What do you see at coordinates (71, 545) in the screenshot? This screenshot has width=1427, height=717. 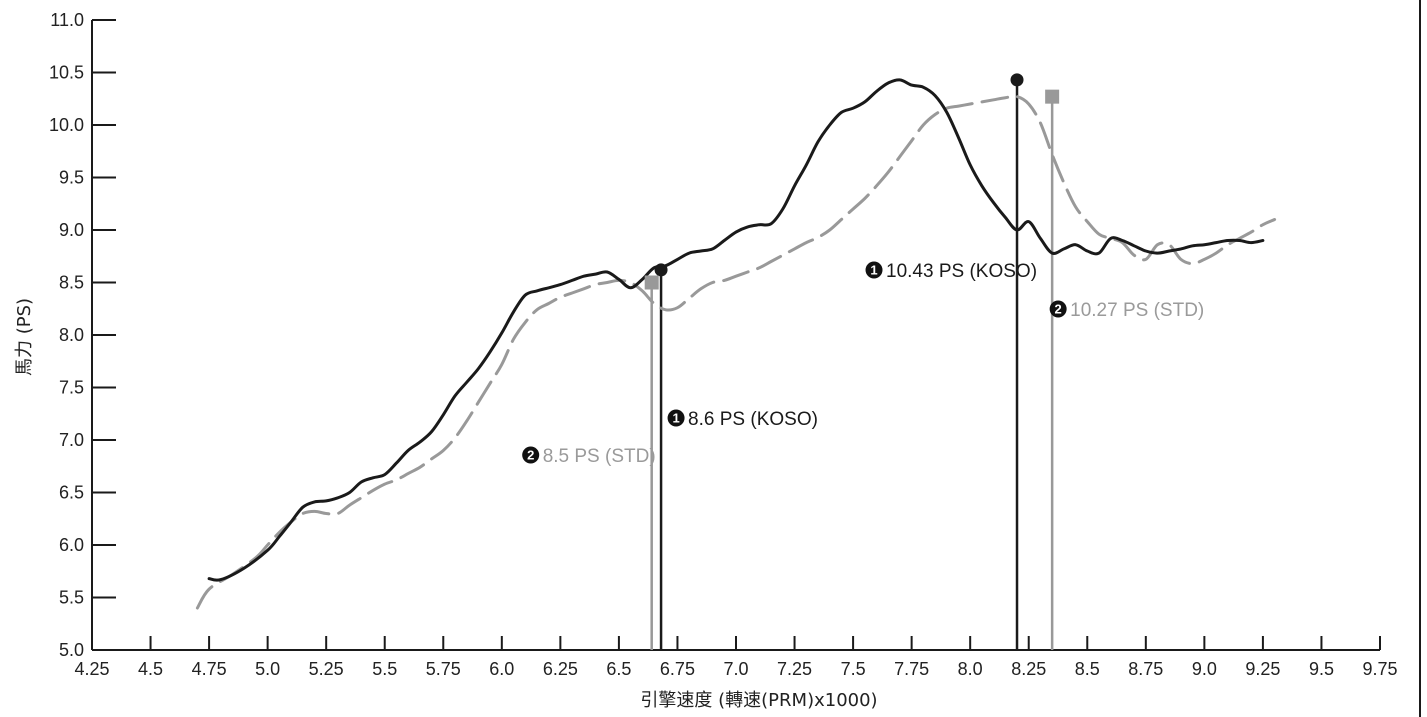 I see `y-tick-label: 6.0` at bounding box center [71, 545].